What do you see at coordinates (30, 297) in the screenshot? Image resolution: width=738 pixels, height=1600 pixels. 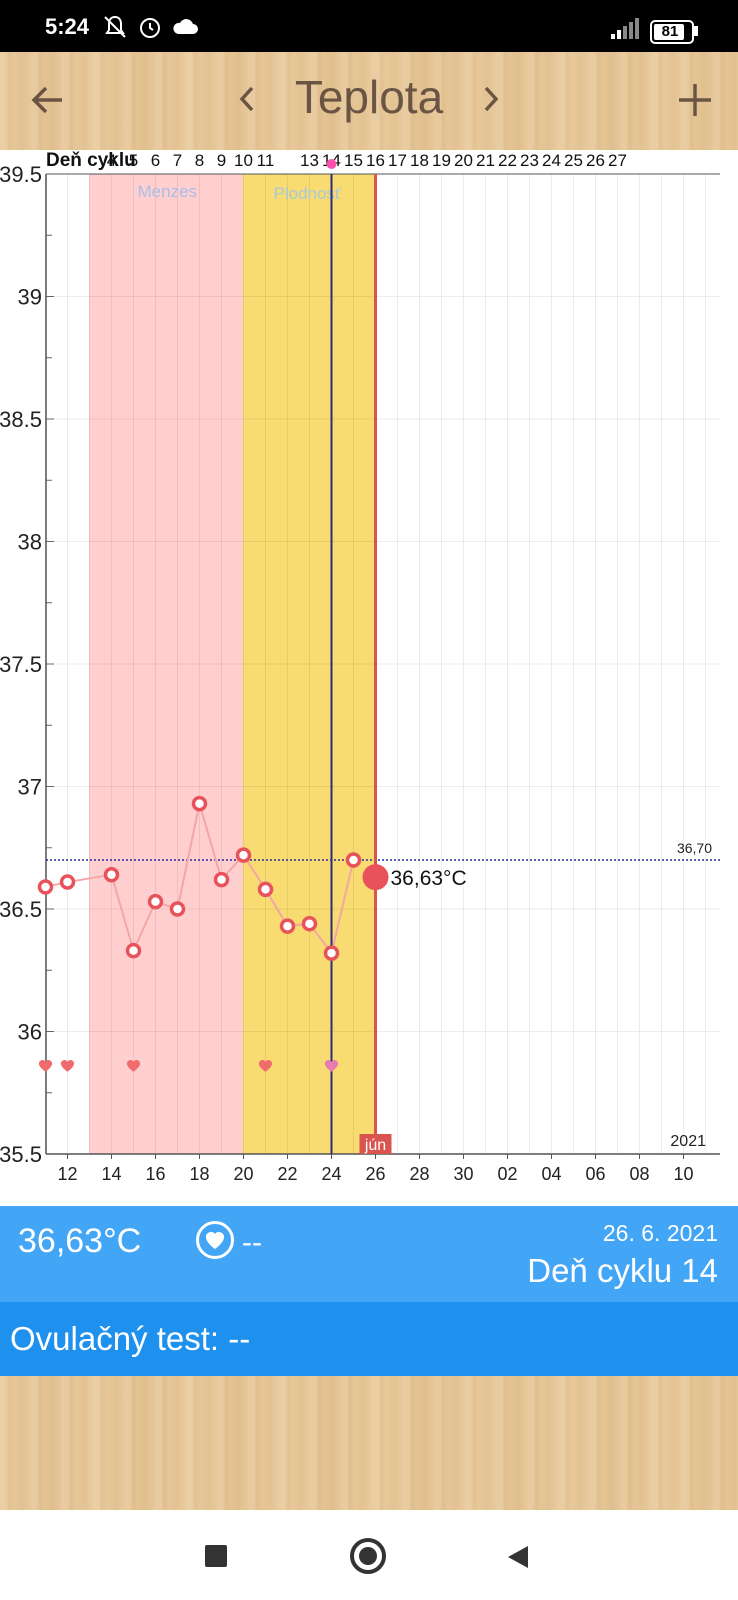 I see `y-tick-label: 39` at bounding box center [30, 297].